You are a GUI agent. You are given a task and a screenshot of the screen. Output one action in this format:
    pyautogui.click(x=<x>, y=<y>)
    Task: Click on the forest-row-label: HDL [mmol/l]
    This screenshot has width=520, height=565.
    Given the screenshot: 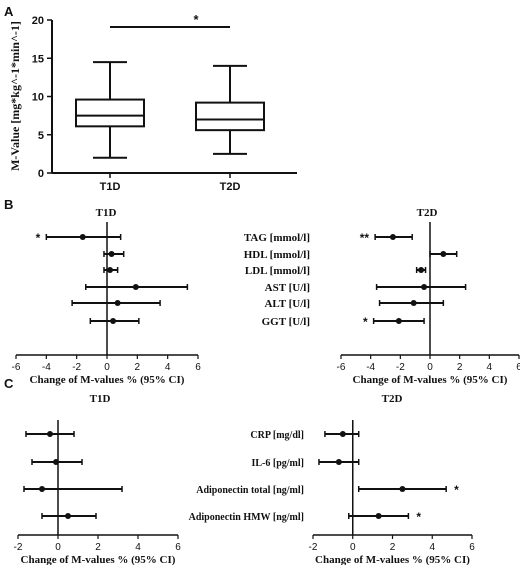 What is the action you would take?
    pyautogui.click(x=277, y=255)
    